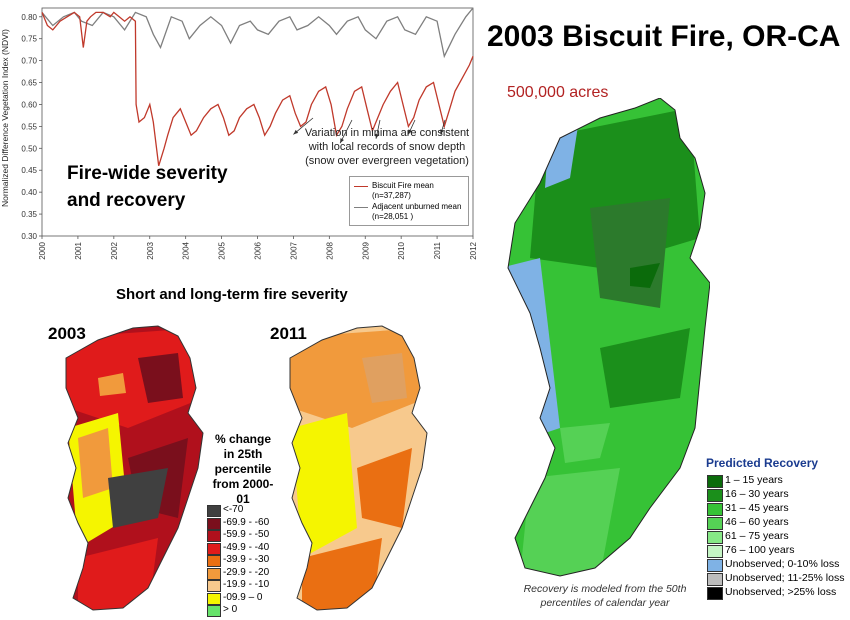 The height and width of the screenshot is (620, 850). What do you see at coordinates (393, 216) in the screenshot?
I see `legend-count-adjacent: (n=28,051 )` at bounding box center [393, 216].